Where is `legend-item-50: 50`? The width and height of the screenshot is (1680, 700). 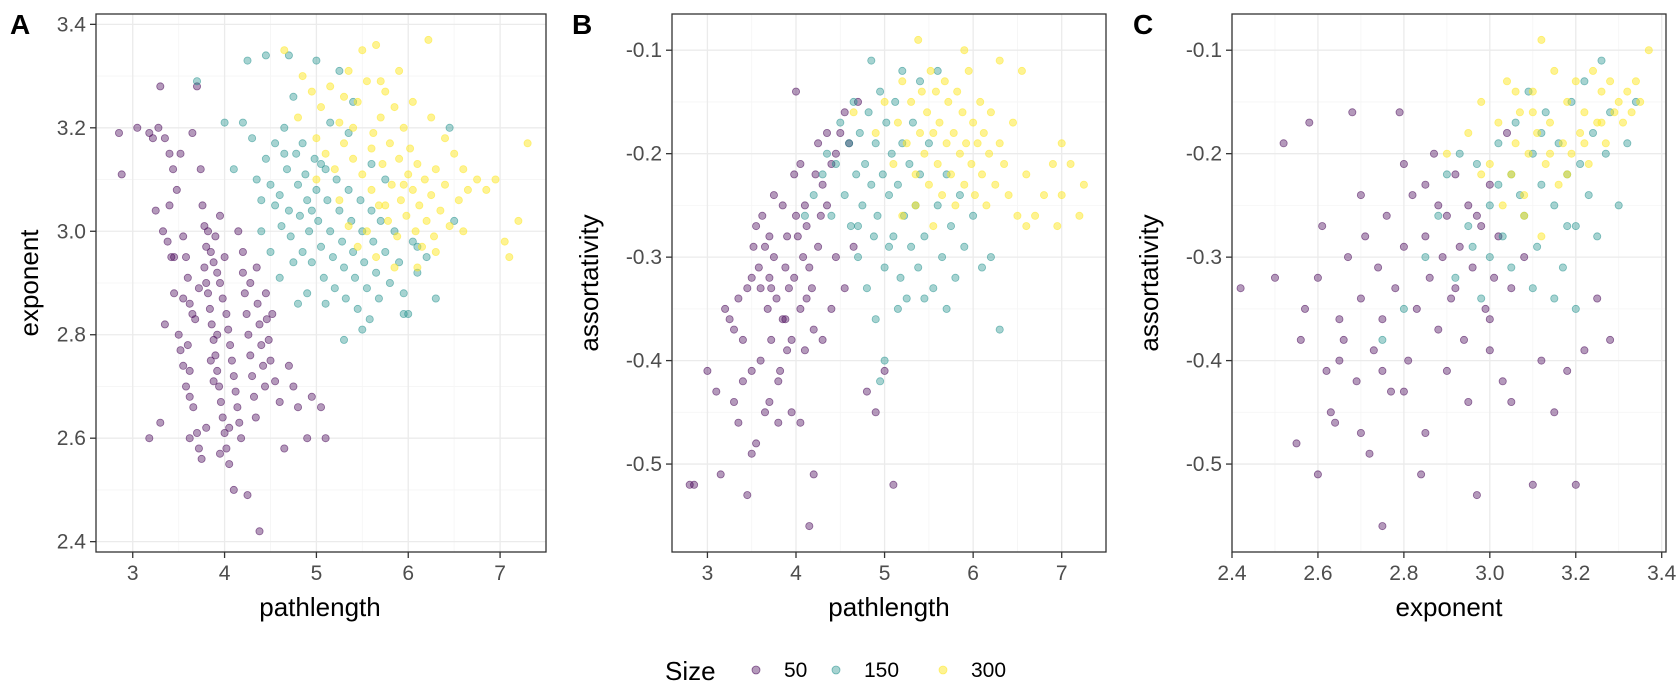 legend-item-50: 50 is located at coordinates (779, 670).